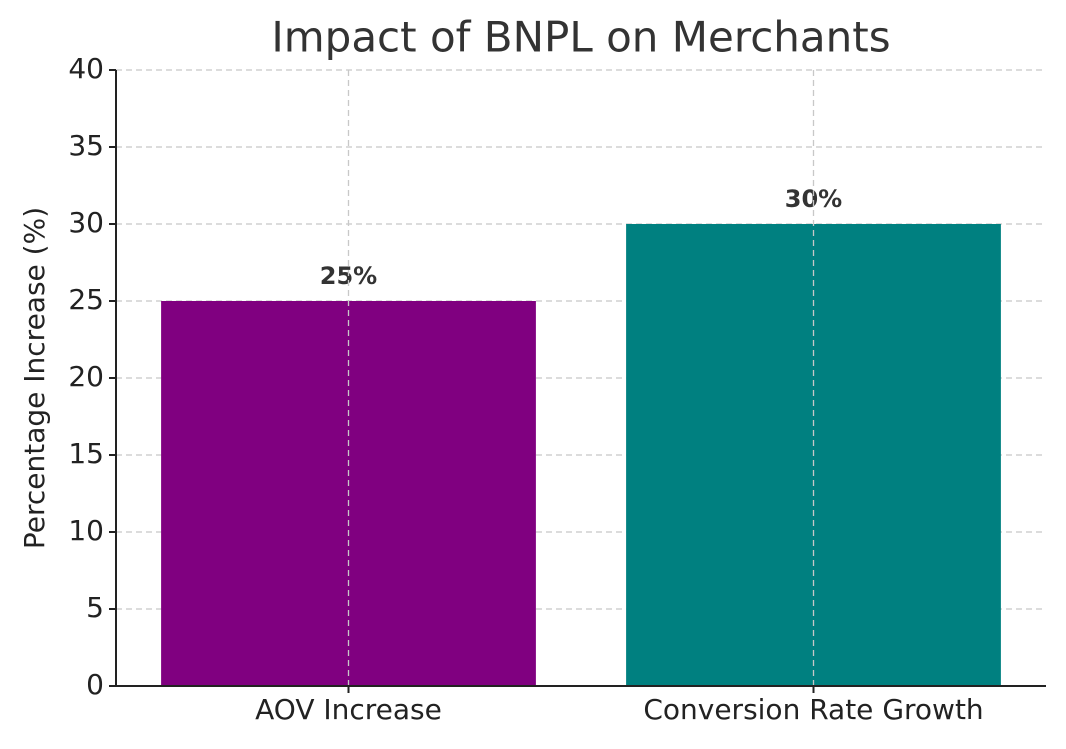 This screenshot has width=1066, height=749. What do you see at coordinates (580, 37) in the screenshot?
I see `chart-title: Impact of BNPL on Merchants` at bounding box center [580, 37].